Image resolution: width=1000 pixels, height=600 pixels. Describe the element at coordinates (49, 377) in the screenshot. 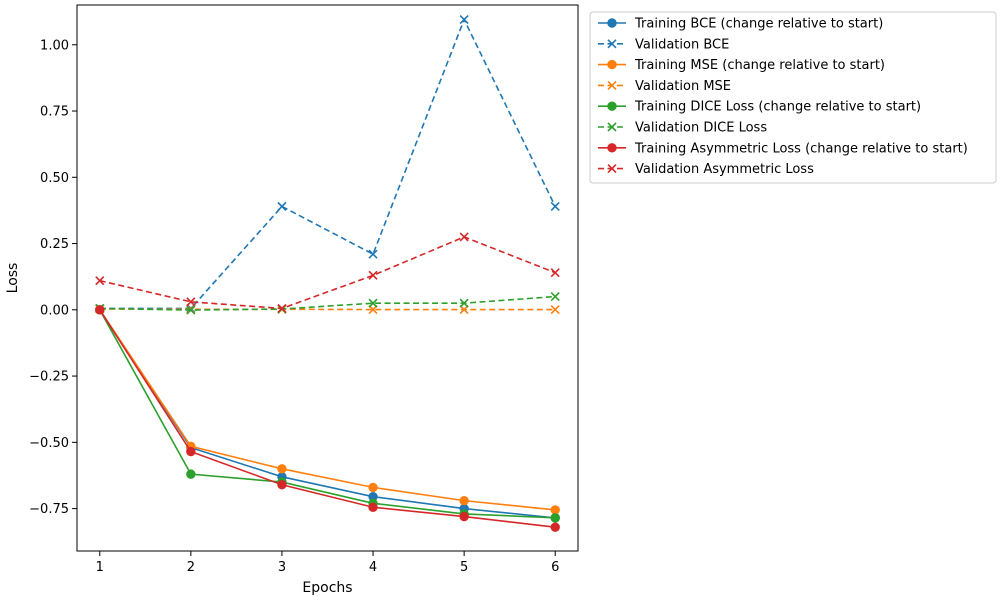

I see `y-tick-label: −0.25` at that location.